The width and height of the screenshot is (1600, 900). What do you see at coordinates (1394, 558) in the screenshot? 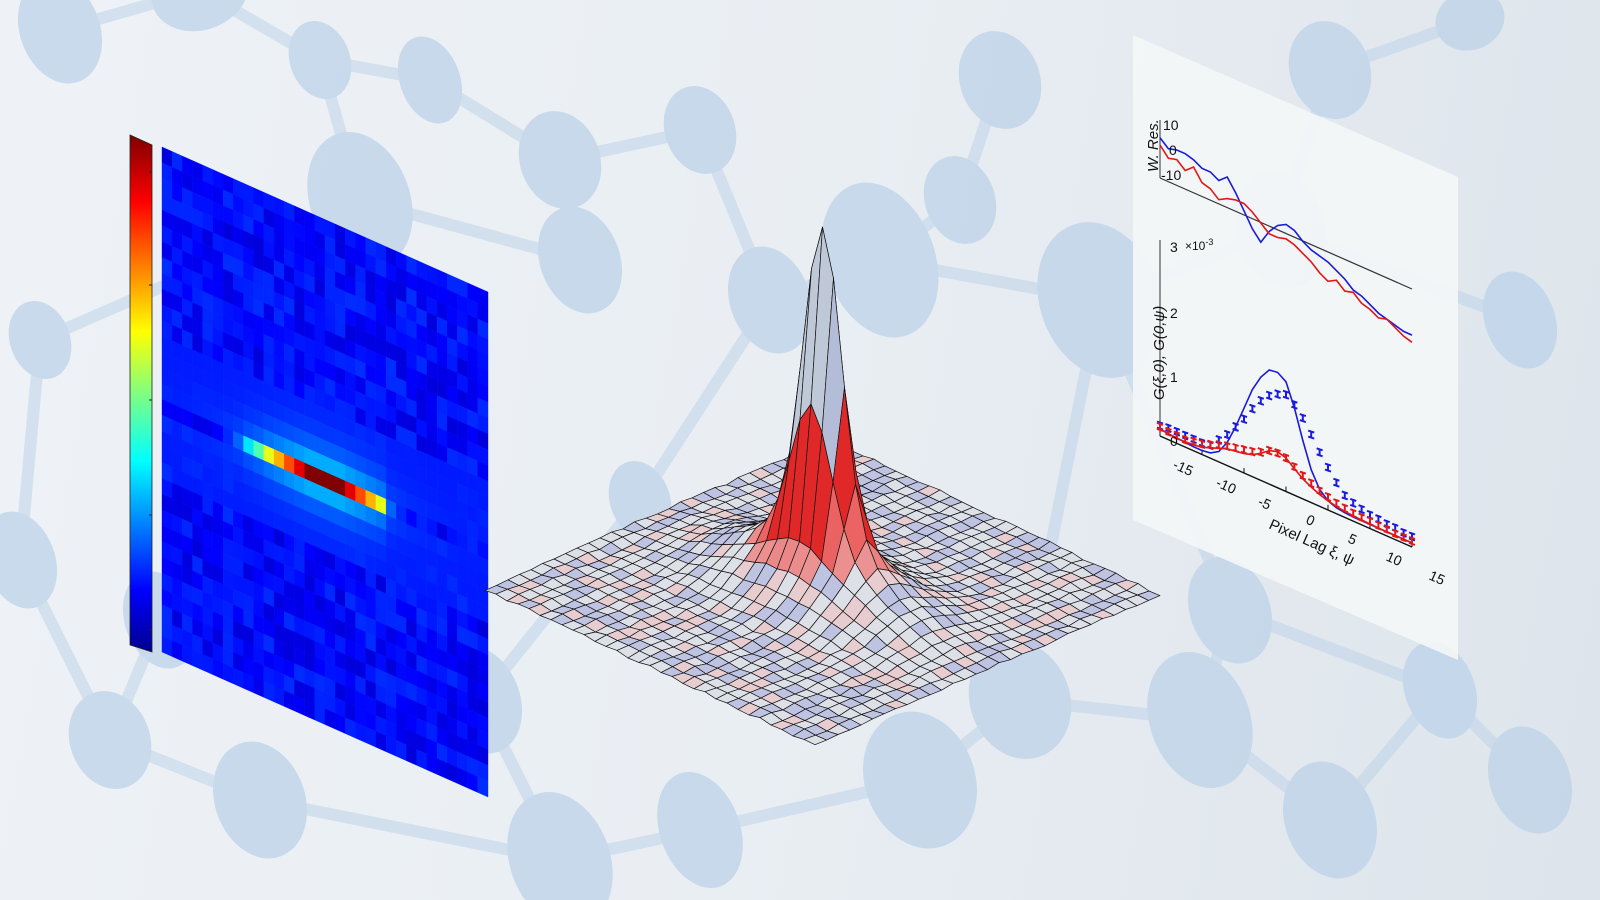
I see `x-tick-10: 10` at bounding box center [1394, 558].